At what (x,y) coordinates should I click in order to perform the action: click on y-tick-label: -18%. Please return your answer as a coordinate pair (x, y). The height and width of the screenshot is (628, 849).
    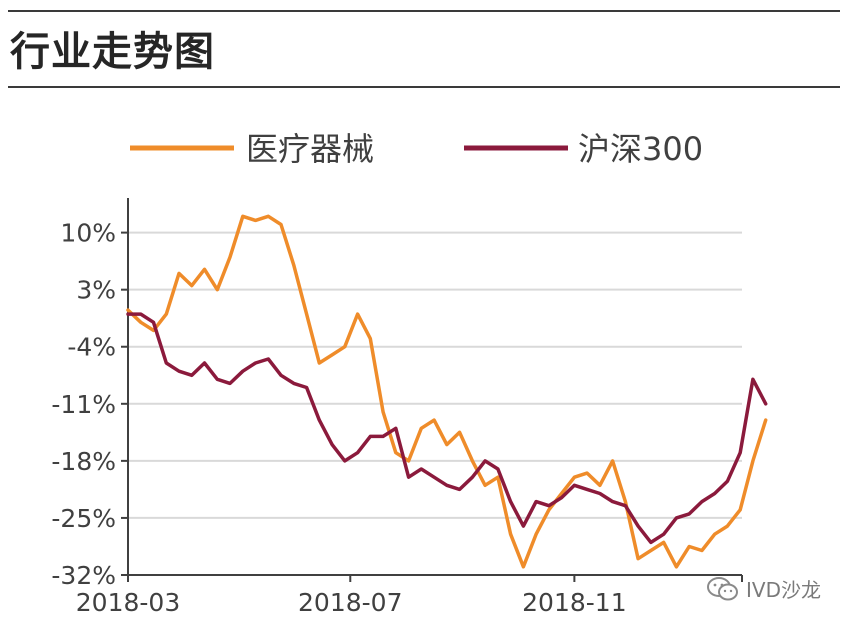
    Looking at the image, I should click on (83, 461).